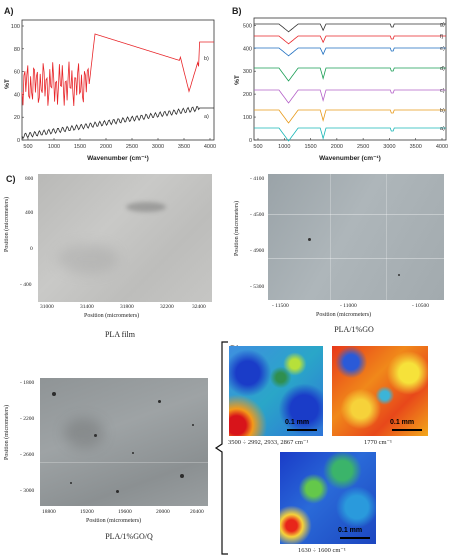 The image size is (456, 560). What do you see at coordinates (348, 306) in the screenshot?
I see `image2-xtick: - 11000` at bounding box center [348, 306].